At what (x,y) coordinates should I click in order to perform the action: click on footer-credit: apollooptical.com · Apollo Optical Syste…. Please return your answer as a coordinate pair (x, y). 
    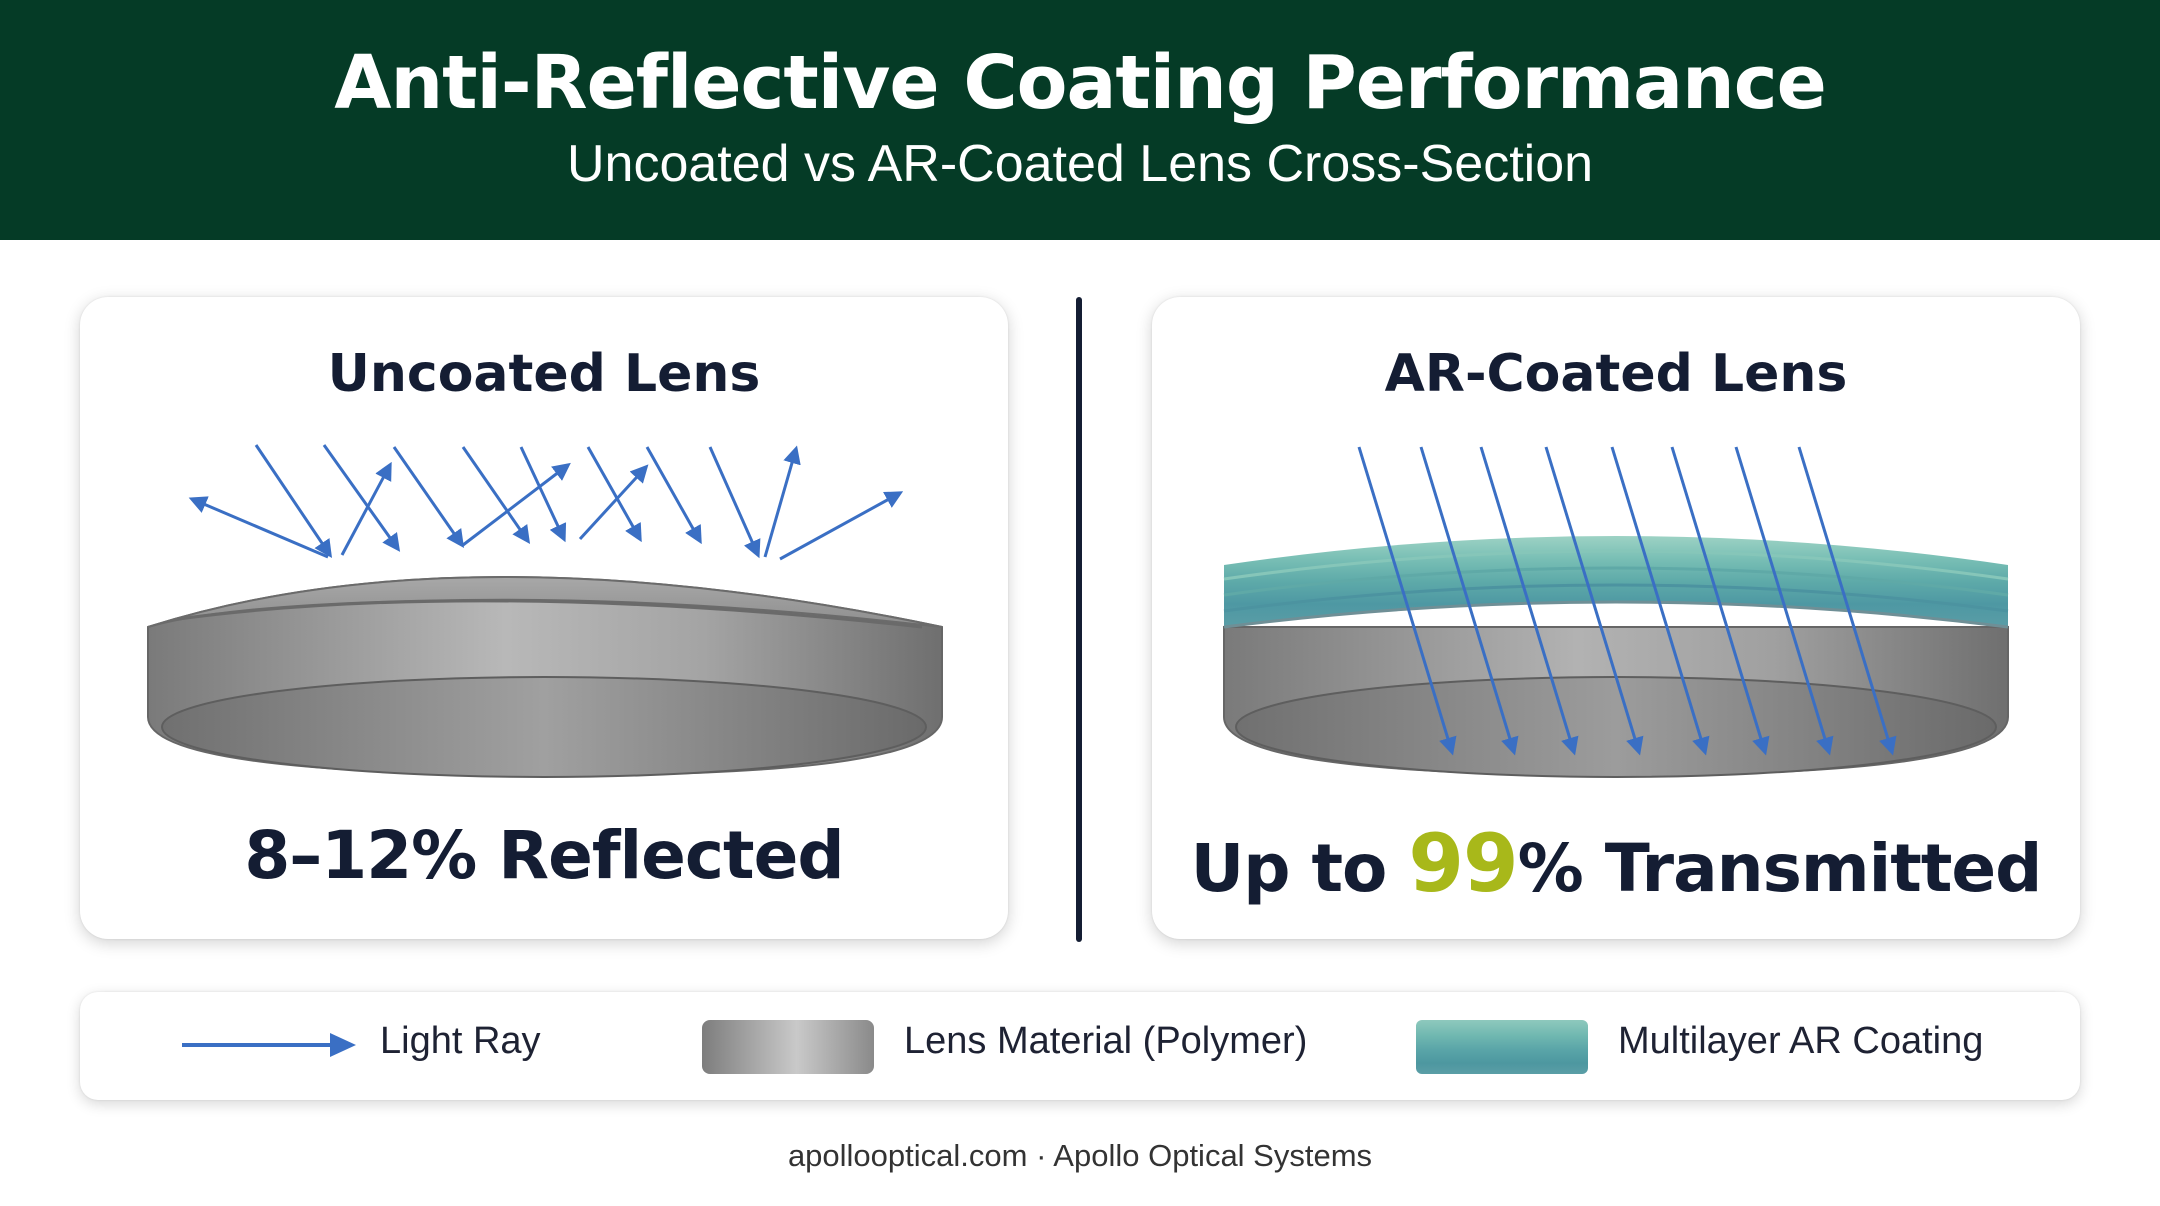
    Looking at the image, I should click on (1080, 1155).